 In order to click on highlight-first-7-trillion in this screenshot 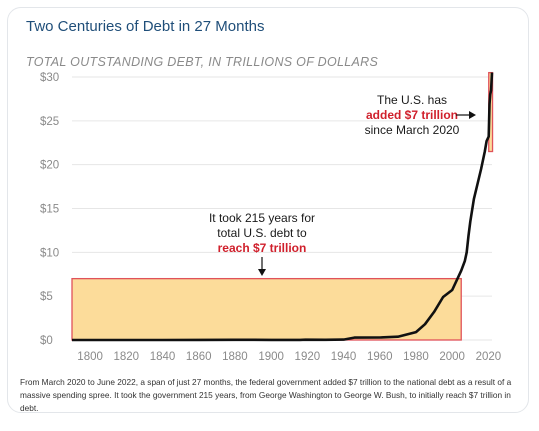, I will do `click(266, 309)`.